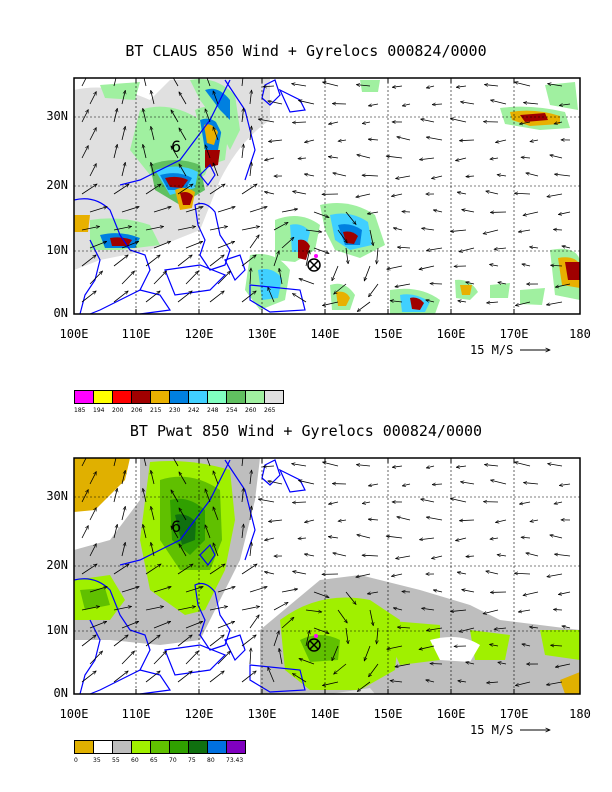  What do you see at coordinates (194, 410) in the screenshot?
I see `colorbar-tick-label: 242` at bounding box center [194, 410].